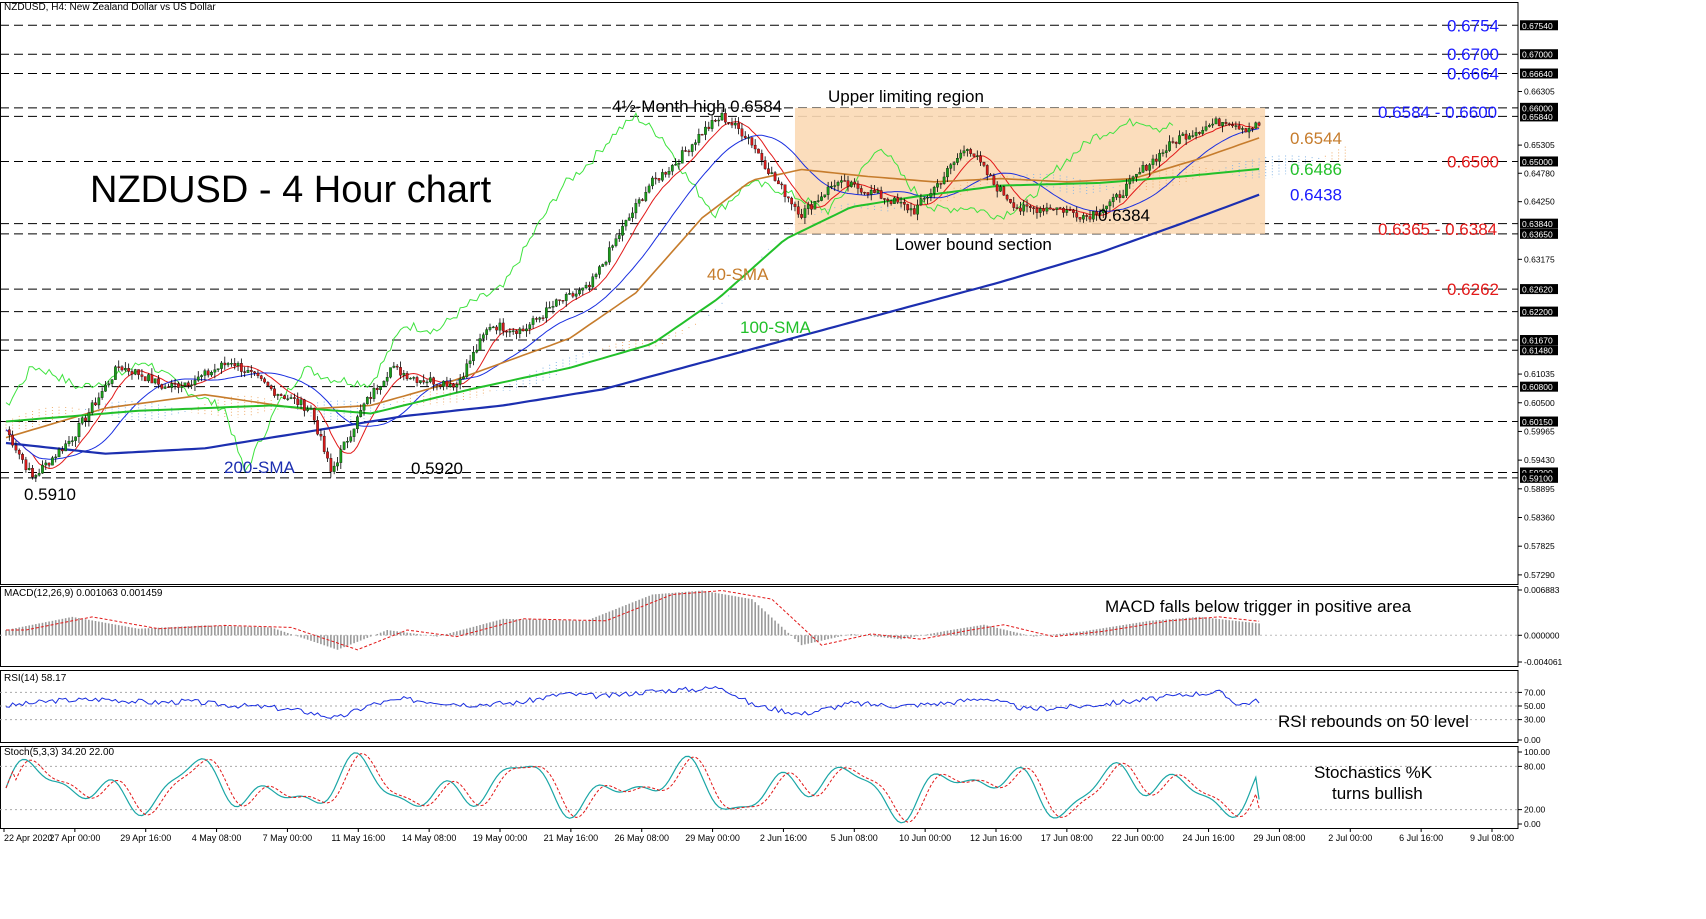 This screenshot has width=1706, height=919. Describe the element at coordinates (1539, 173) in the screenshot. I see `price-tick: 0.64780` at that location.